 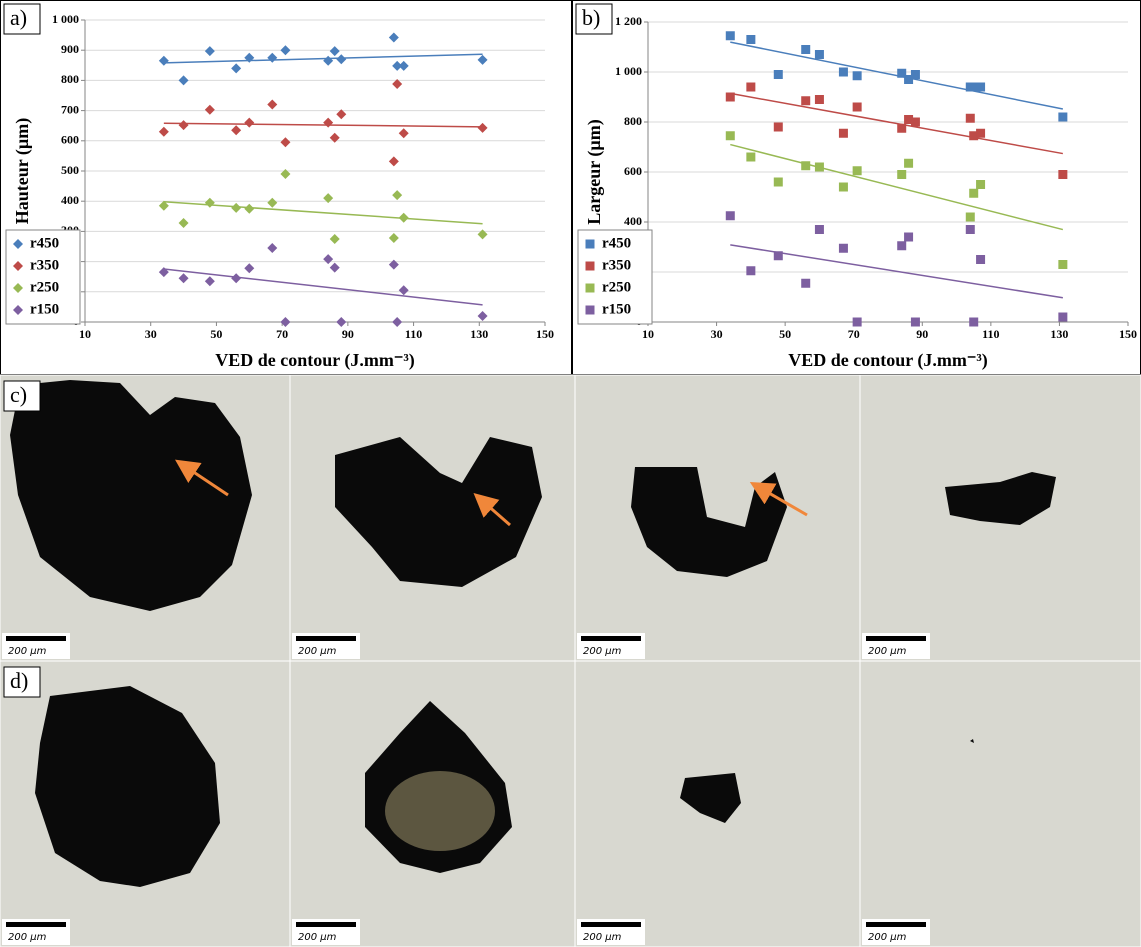 I want to click on row-label: d), so click(x=19, y=680).